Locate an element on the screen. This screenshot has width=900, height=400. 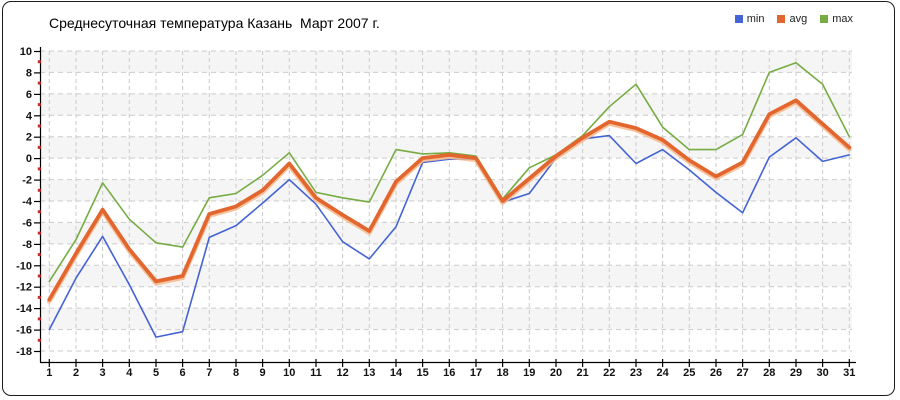
svg-text: 27 is located at coordinates (742, 373).